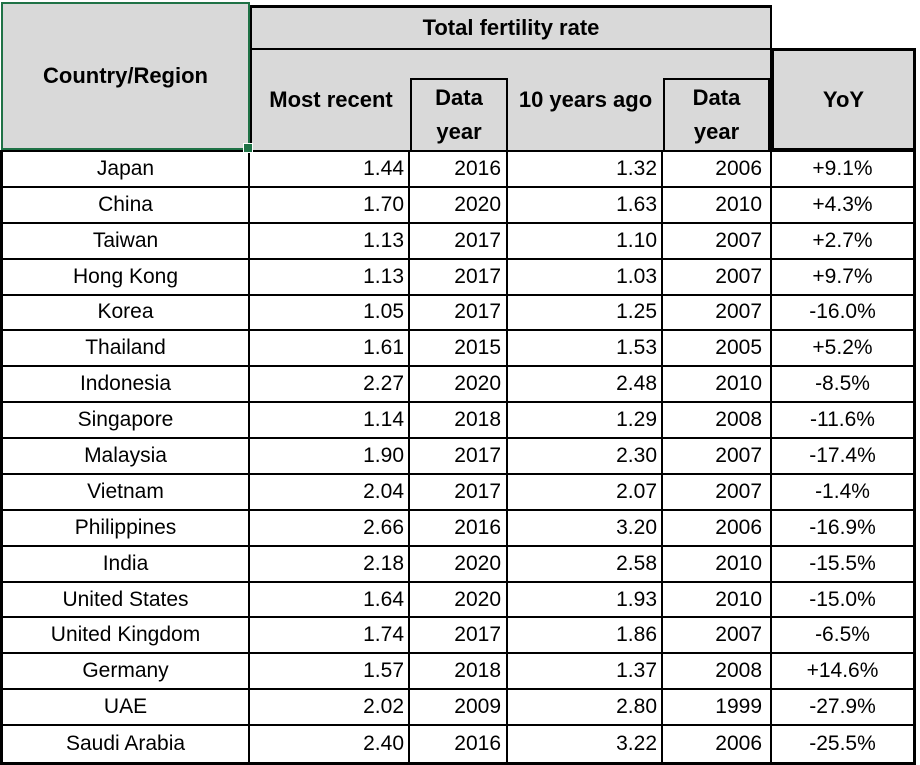 This screenshot has width=920, height=765. Describe the element at coordinates (842, 206) in the screenshot. I see `cell-yoy-change: +4.3%` at that location.